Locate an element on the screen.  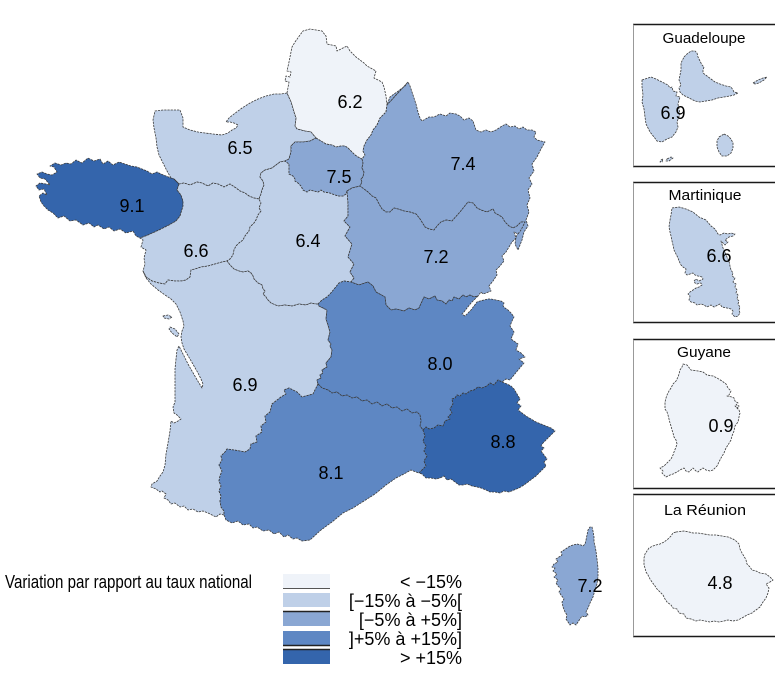
svg-text: 8.1 is located at coordinates (330, 473).